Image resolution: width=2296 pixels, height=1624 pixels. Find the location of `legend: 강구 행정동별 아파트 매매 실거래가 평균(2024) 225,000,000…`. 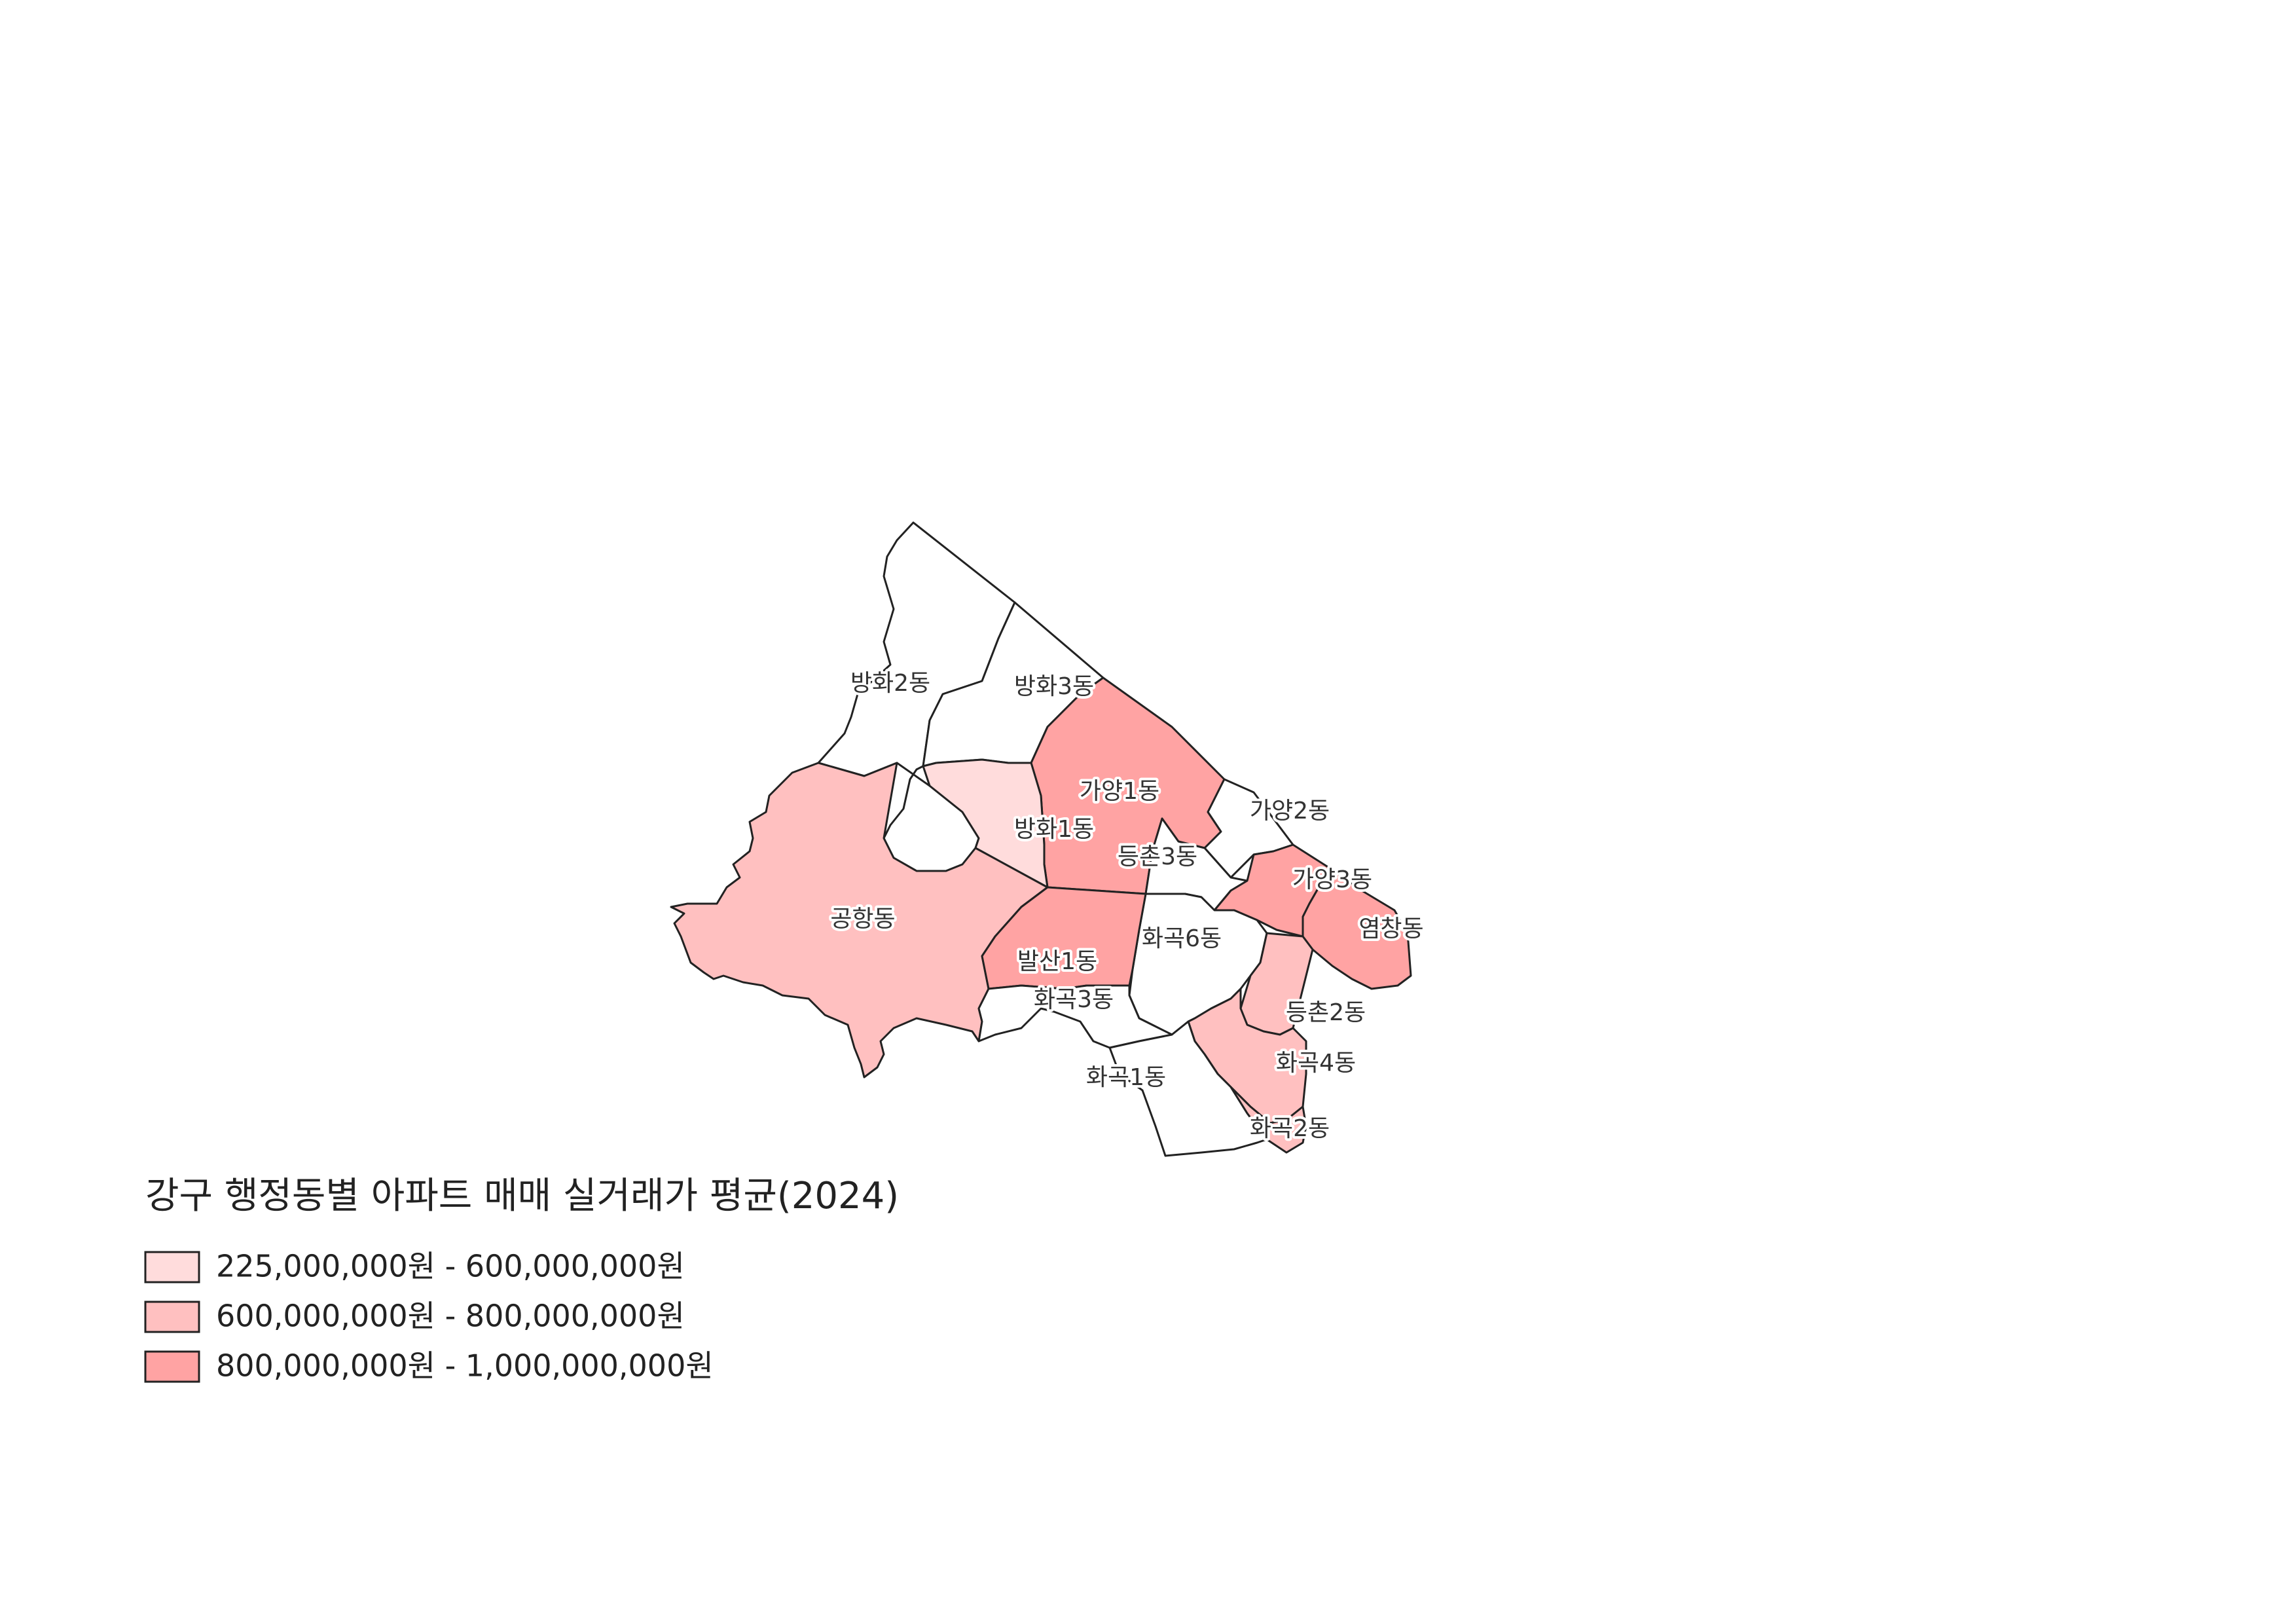

legend: 강구 행정동별 아파트 매매 실거래가 평균(2024) 225,000,000… is located at coordinates (521, 1279).